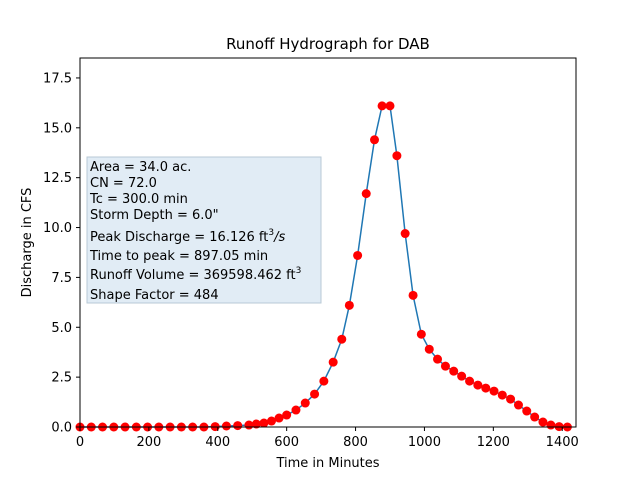 This screenshot has width=640, height=480. Describe the element at coordinates (299, 271) in the screenshot. I see `runoff-volume-sup: 3` at that location.